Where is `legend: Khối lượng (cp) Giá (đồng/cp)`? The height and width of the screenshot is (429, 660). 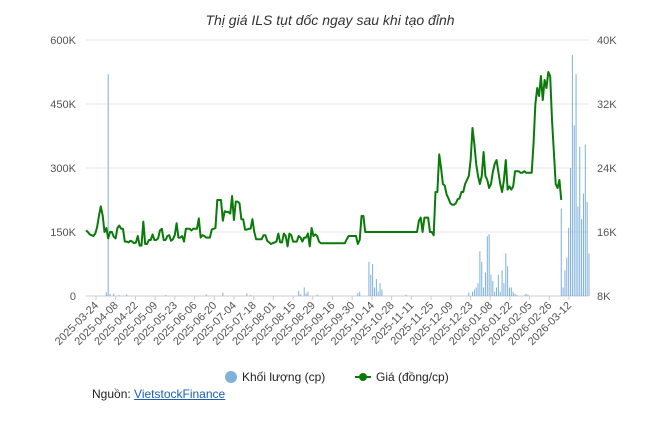
legend: Khối lượng (cp) Giá (đồng/cp) is located at coordinates (337, 377).